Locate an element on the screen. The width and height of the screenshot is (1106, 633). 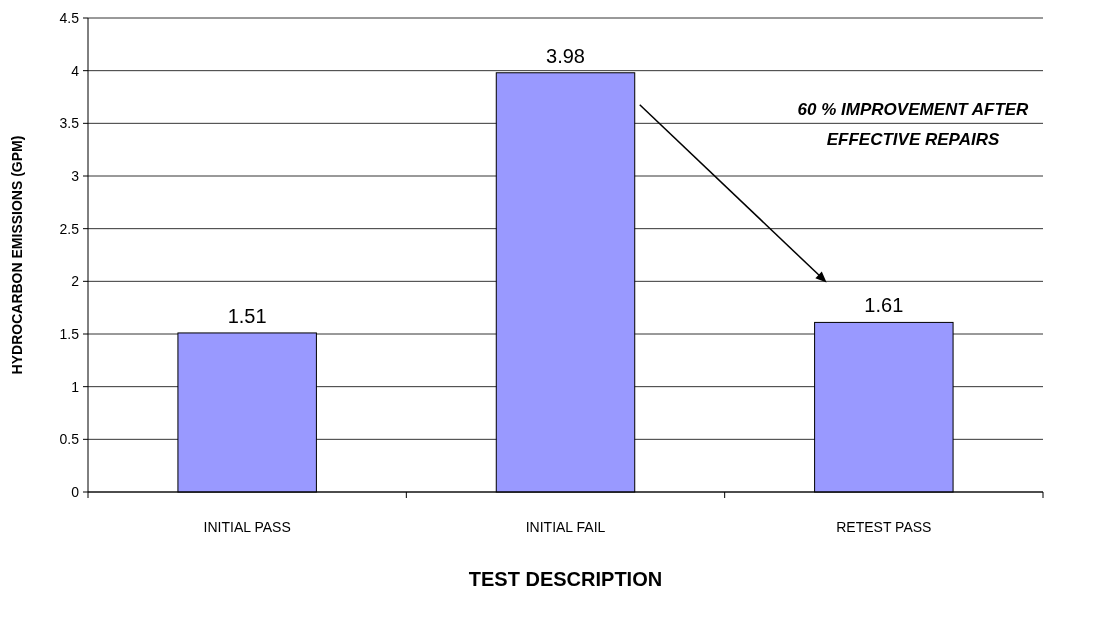
y-axis-title: HYDROCARBON EMISSIONS (GPM) is located at coordinates (17, 255).